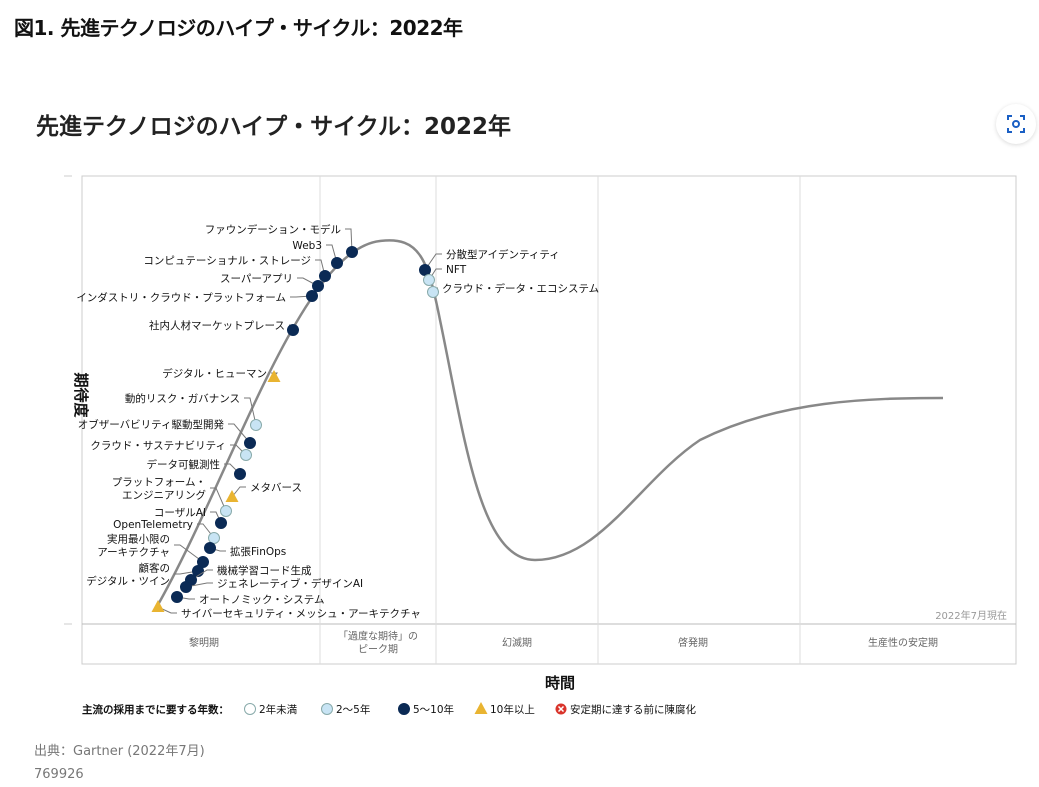 The image size is (1039, 787). I want to click on hype-item: ジェネレーティブ・デザインAI, so click(271, 585).